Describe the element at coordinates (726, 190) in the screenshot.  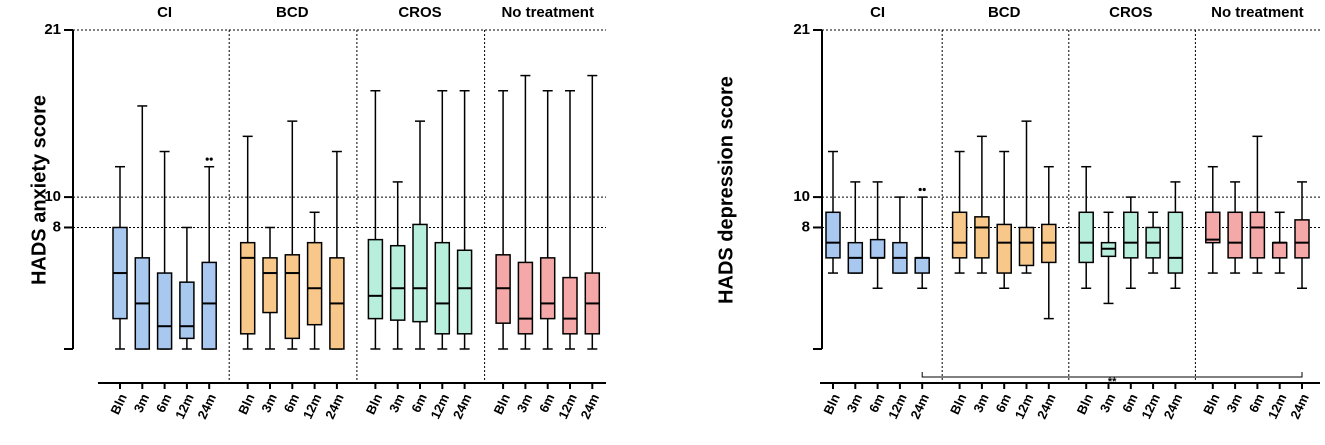
I see `y-axis-label: HADS depression score` at that location.